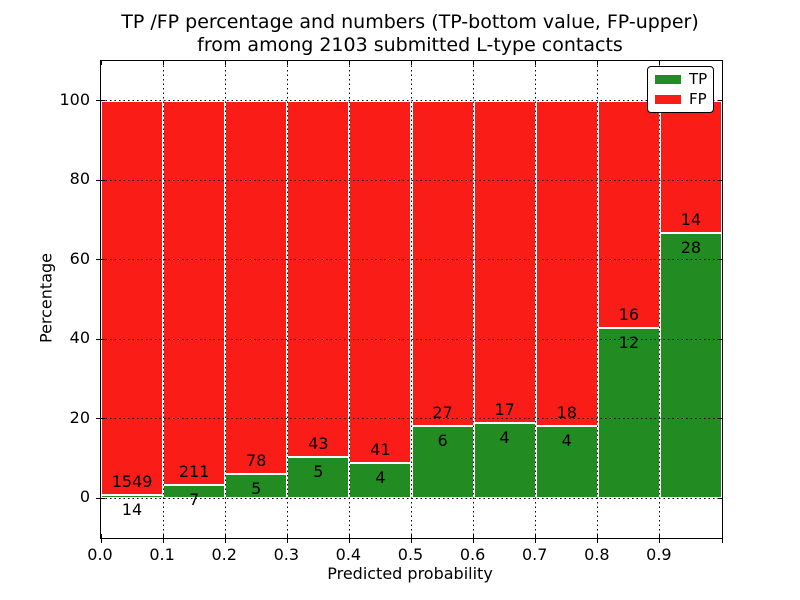  Describe the element at coordinates (74, 99) in the screenshot. I see `y-tick-label: 100` at that location.